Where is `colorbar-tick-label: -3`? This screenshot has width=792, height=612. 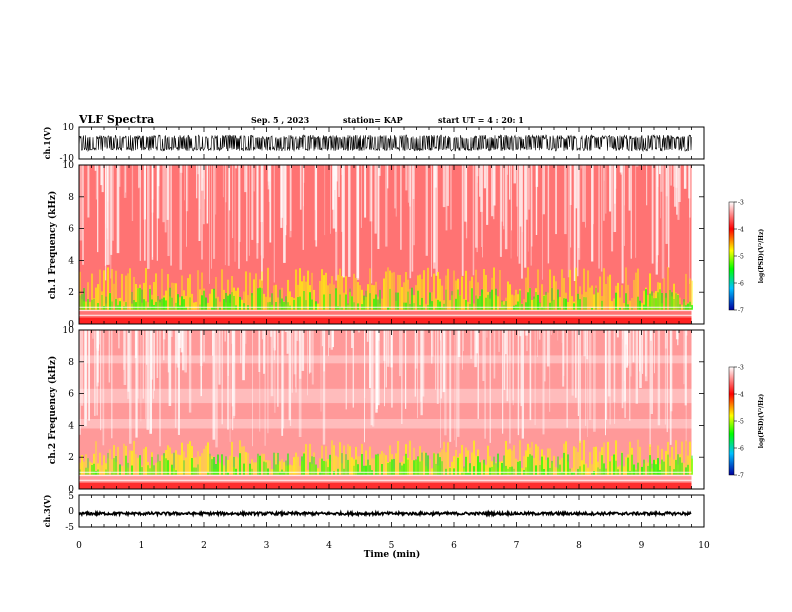
colorbar-tick-label: -3 is located at coordinates (741, 368).